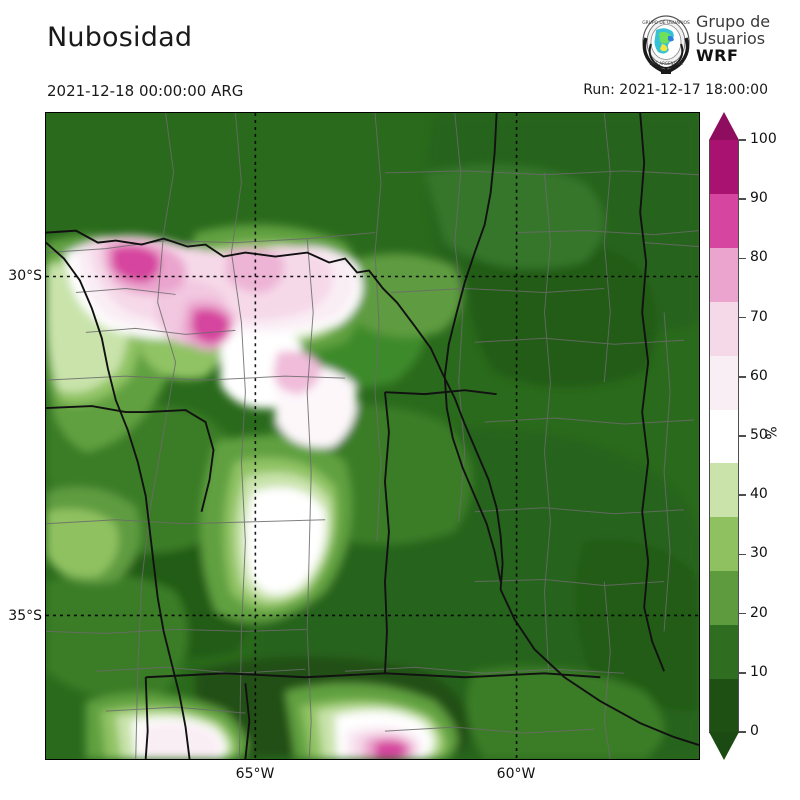  I want to click on colorbar-tick-label: 100, so click(763, 139).